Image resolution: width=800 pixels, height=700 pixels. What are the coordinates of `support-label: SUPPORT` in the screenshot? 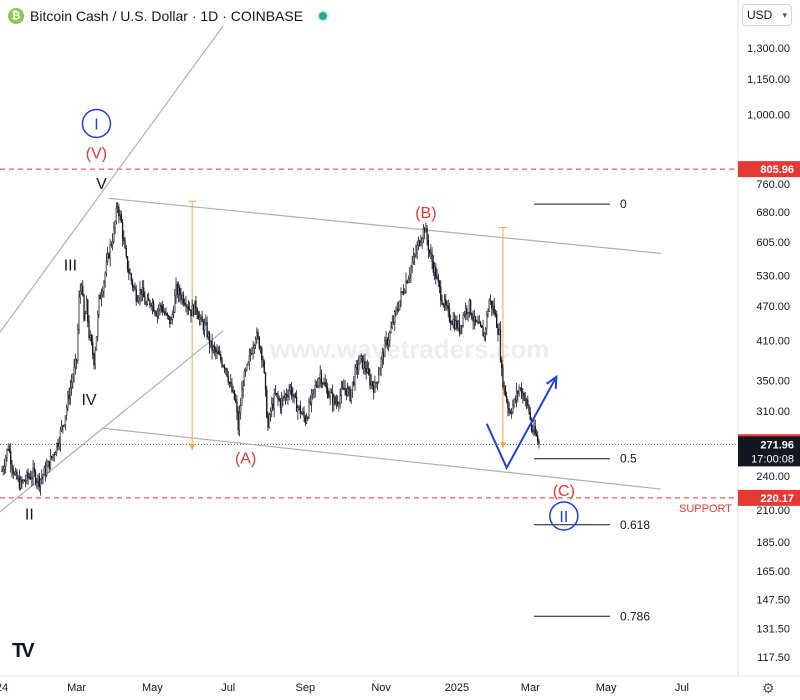 It's located at (705, 509).